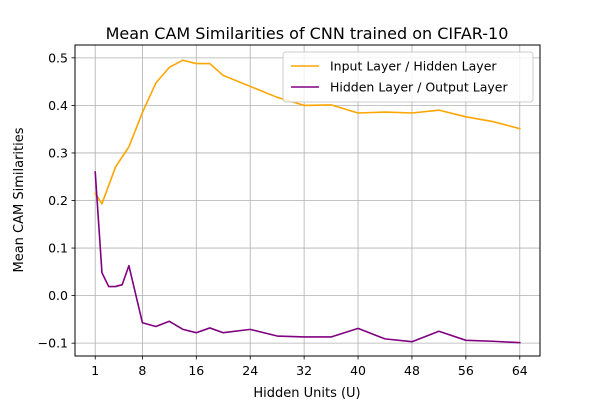  I want to click on x-tick-label: 56, so click(466, 370).